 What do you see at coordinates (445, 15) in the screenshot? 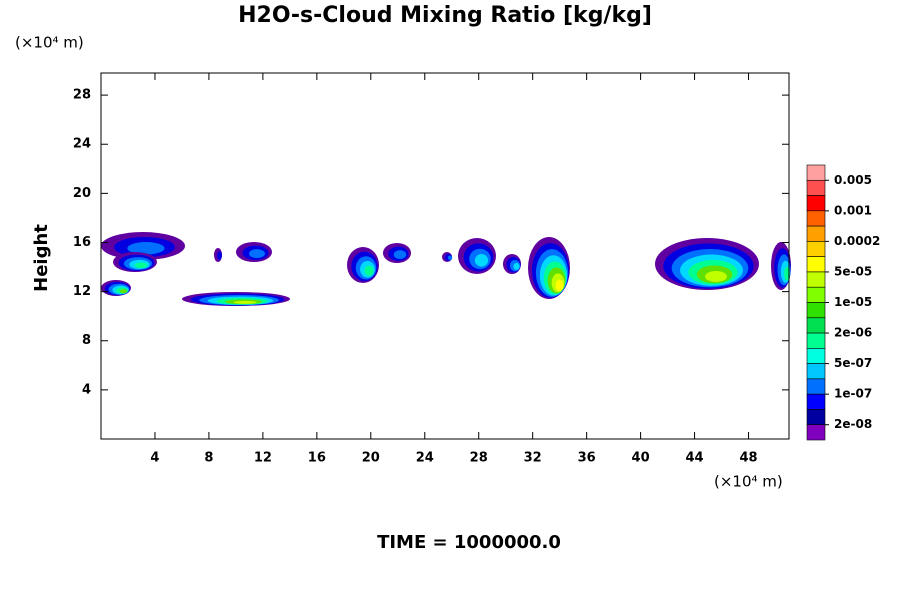
I see `chart-title: H2O-s-Cloud Mixing Ratio [kg/kg]` at bounding box center [445, 15].